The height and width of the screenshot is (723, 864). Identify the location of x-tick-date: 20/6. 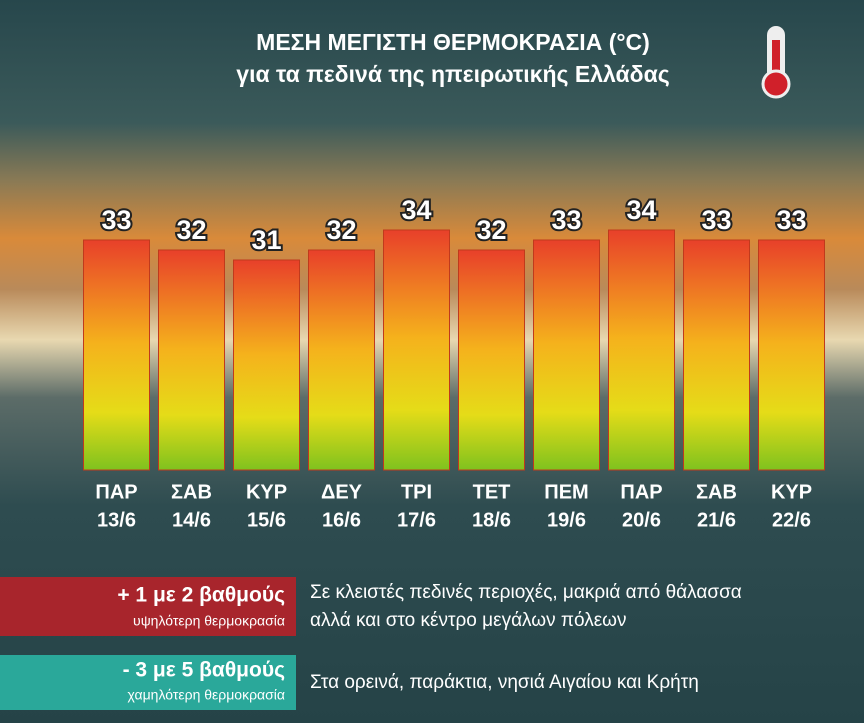
(641, 520).